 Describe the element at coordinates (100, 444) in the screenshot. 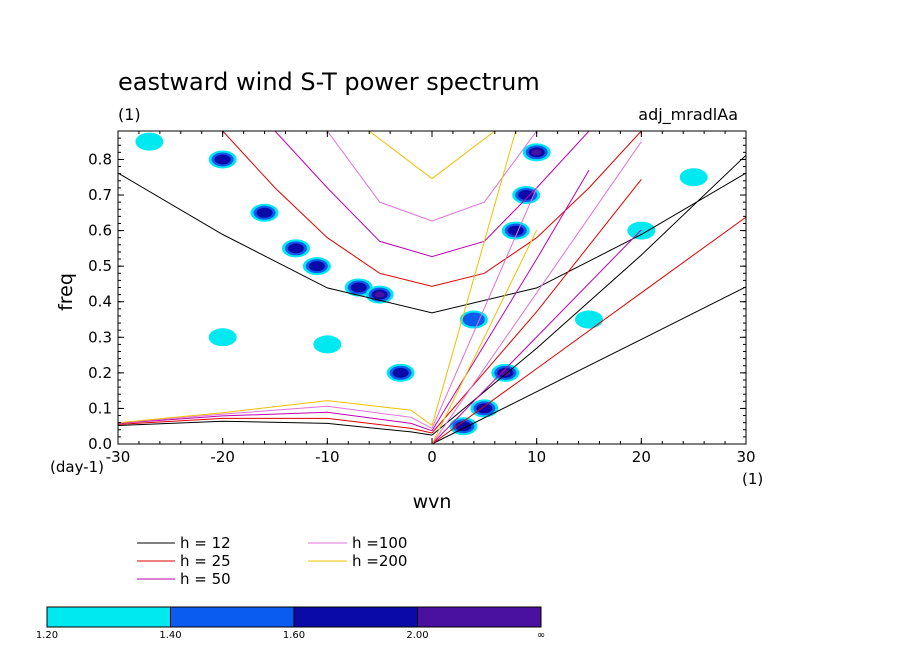

I see `y-tick-label: 0.0` at that location.